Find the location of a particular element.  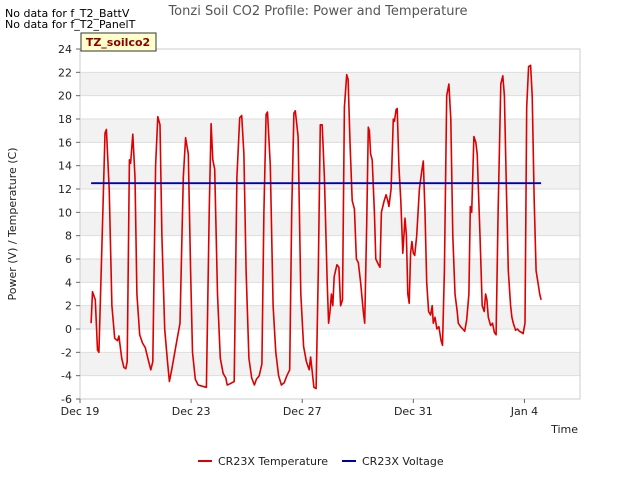

dataset-badge: TZ_soilco2 is located at coordinates (118, 42).